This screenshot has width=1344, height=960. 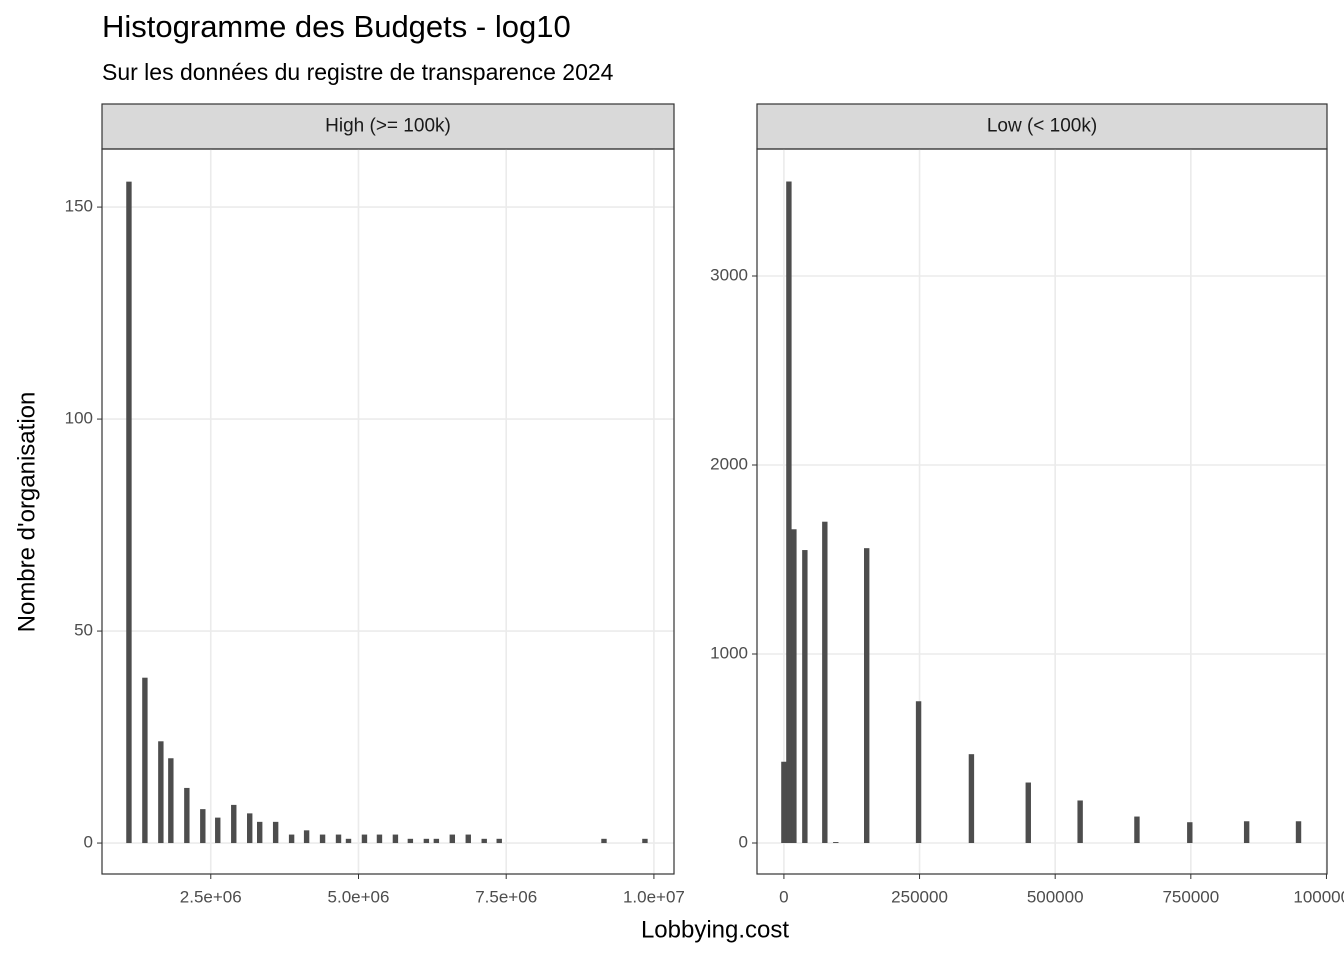 What do you see at coordinates (1190, 896) in the screenshot?
I see `x-tick-label: 750000` at bounding box center [1190, 896].